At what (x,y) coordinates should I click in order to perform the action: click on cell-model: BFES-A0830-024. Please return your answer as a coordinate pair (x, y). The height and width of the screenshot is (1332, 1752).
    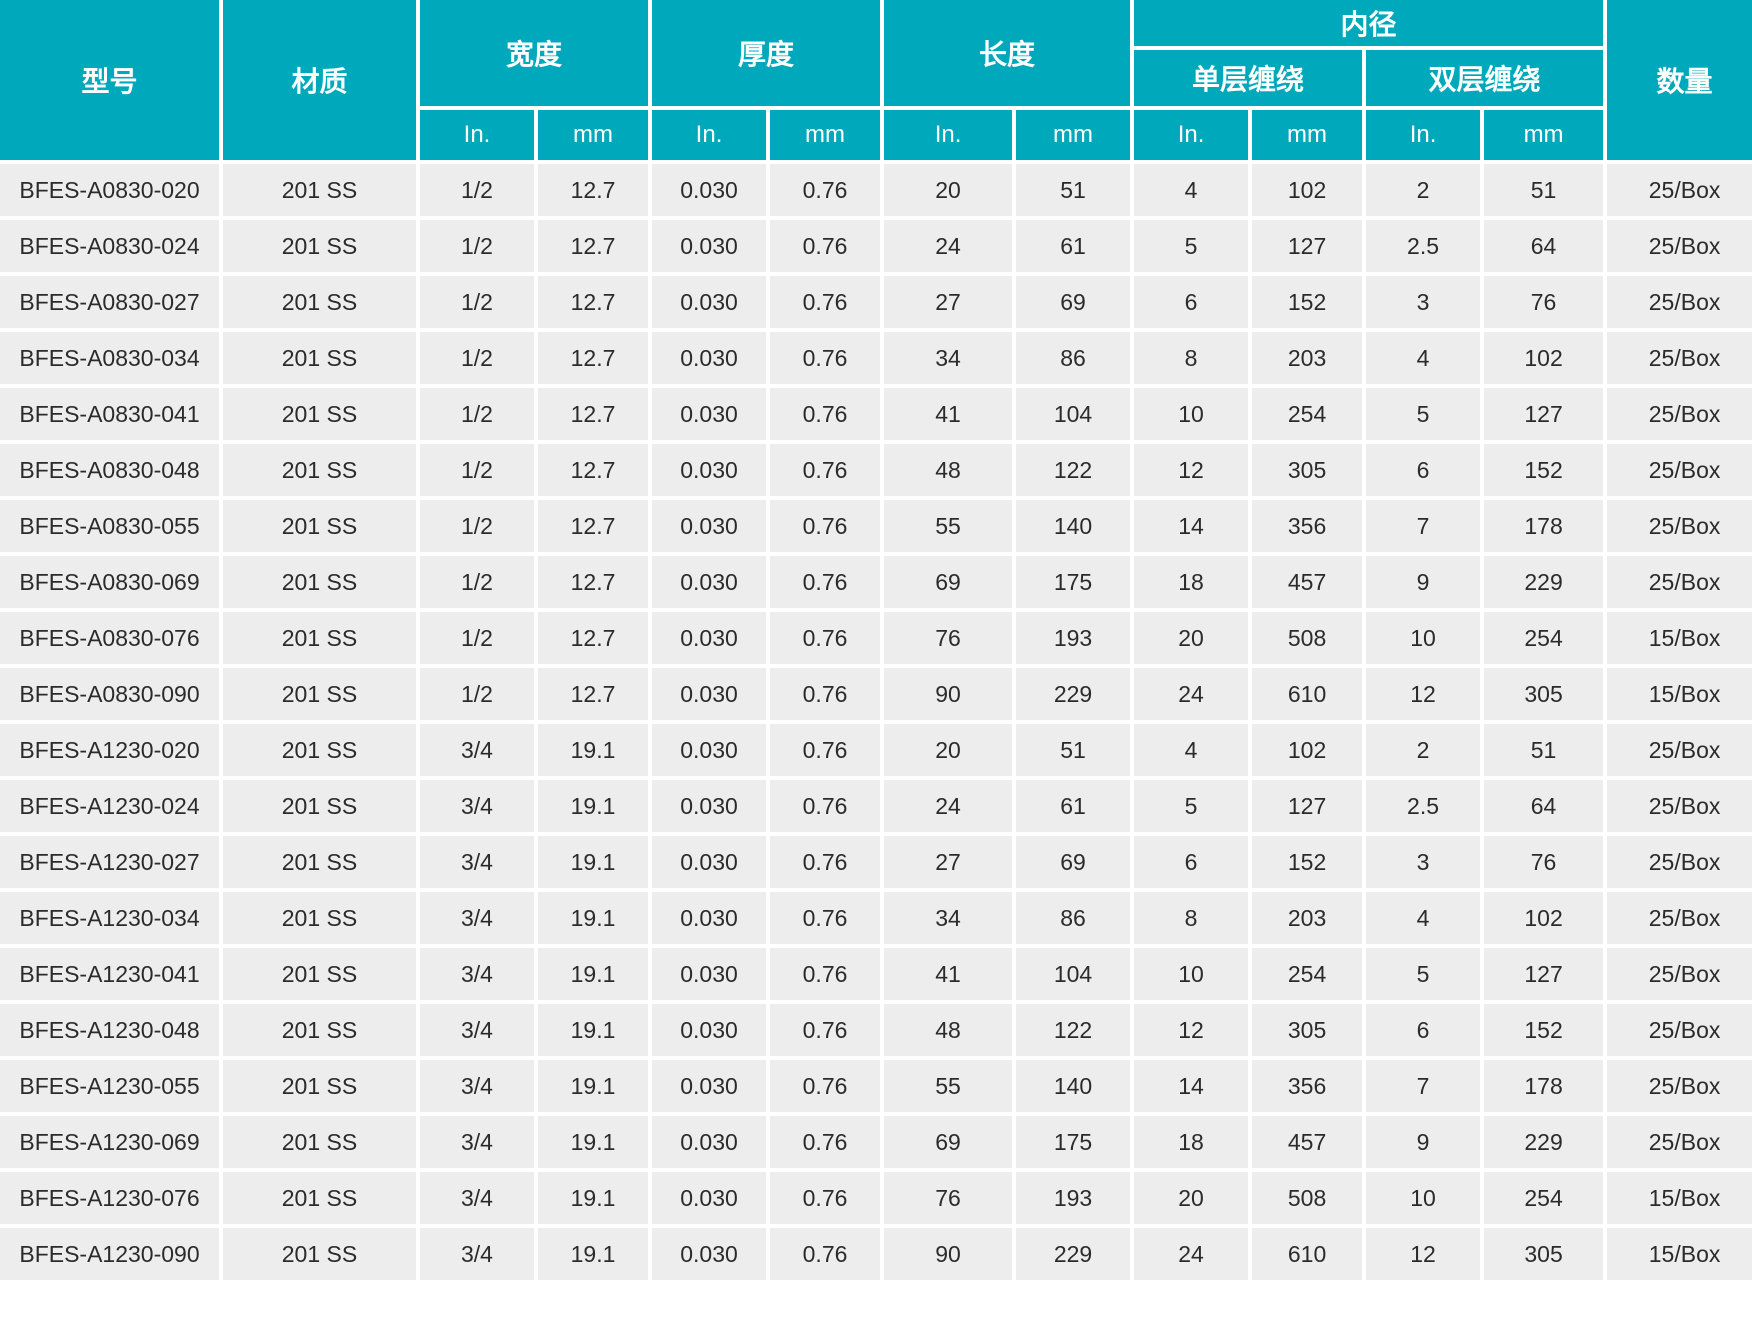
    Looking at the image, I should click on (109, 246).